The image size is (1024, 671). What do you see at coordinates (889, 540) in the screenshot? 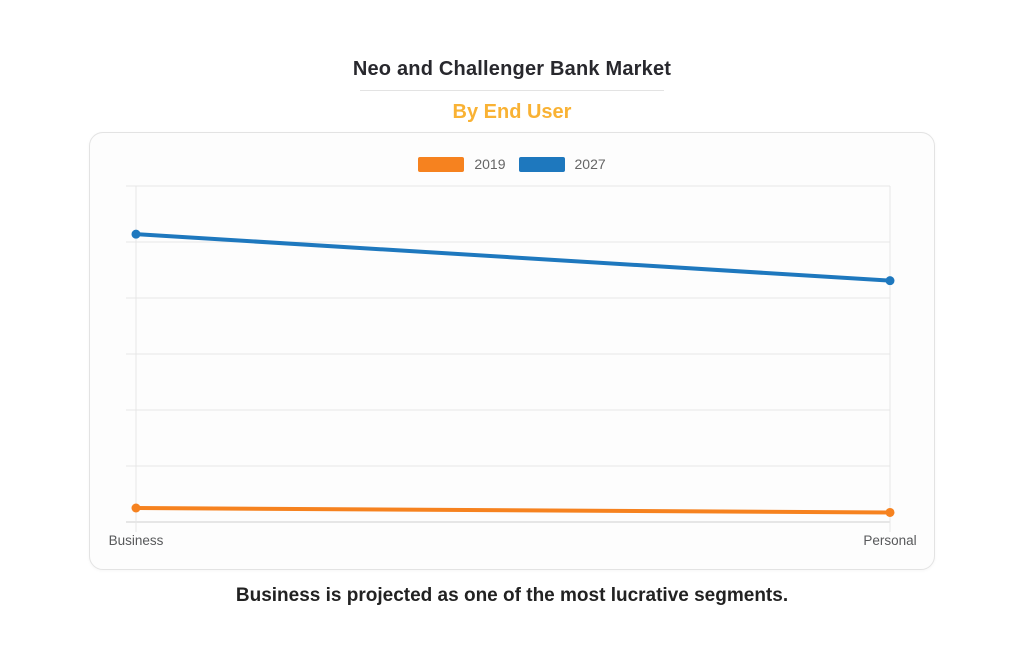
I see `x-axis-label-personal: Personal` at bounding box center [889, 540].